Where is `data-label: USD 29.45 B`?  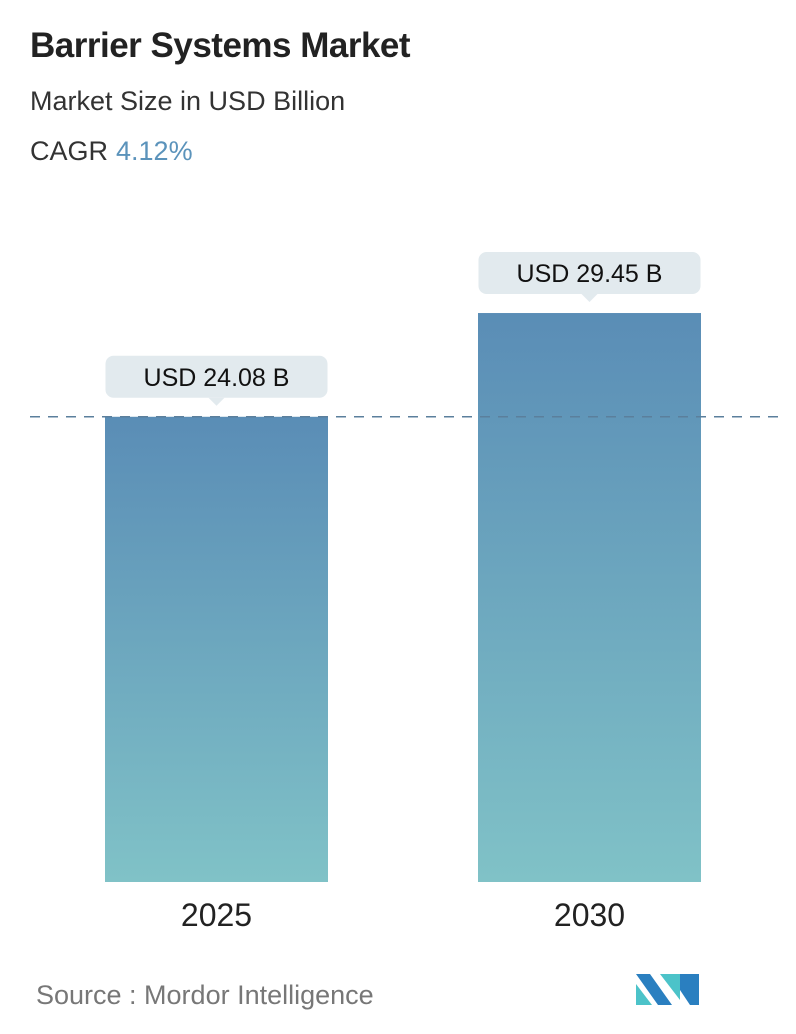
data-label: USD 29.45 B is located at coordinates (590, 274).